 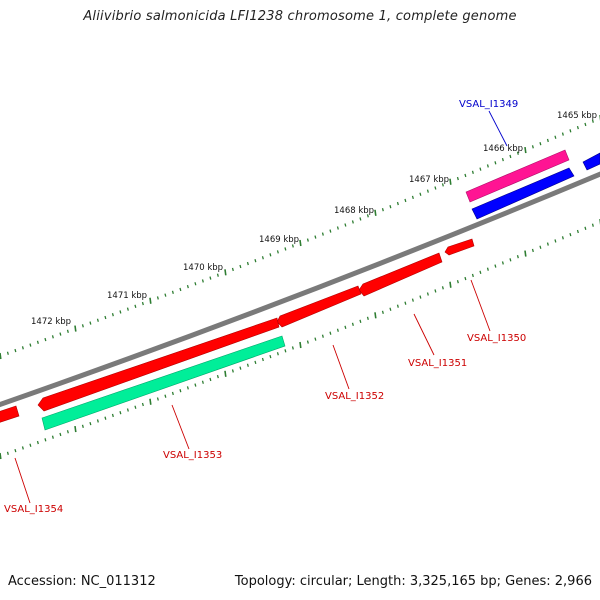 I want to click on accession-text: Accession: NC_011312, so click(x=82, y=581).